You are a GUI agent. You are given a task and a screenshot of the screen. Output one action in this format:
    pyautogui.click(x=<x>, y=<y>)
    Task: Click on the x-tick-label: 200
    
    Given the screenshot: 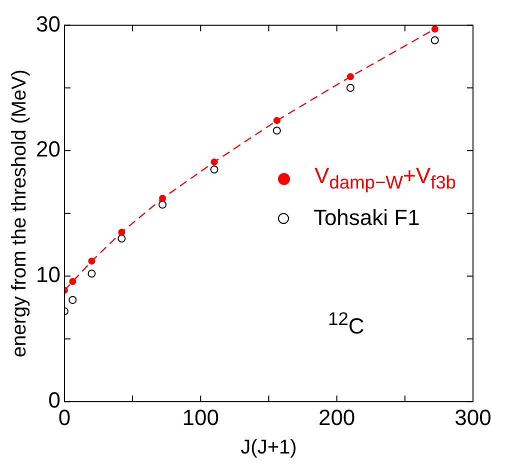 What is the action you would take?
    pyautogui.click(x=337, y=417)
    